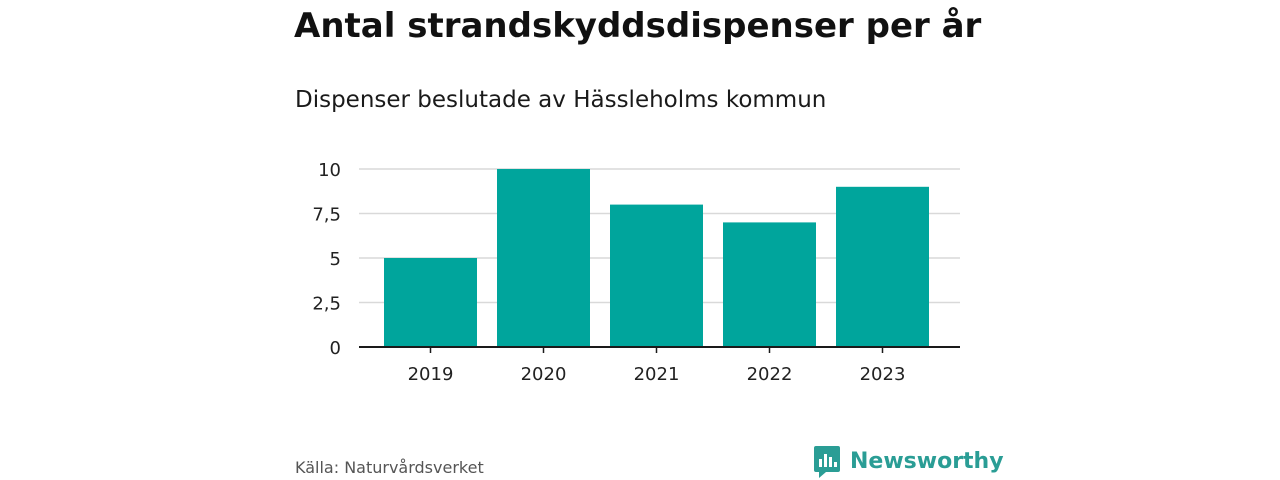 Image resolution: width=1280 pixels, height=480 pixels. Describe the element at coordinates (827, 462) in the screenshot. I see `newsworthy-logo-icon` at that location.